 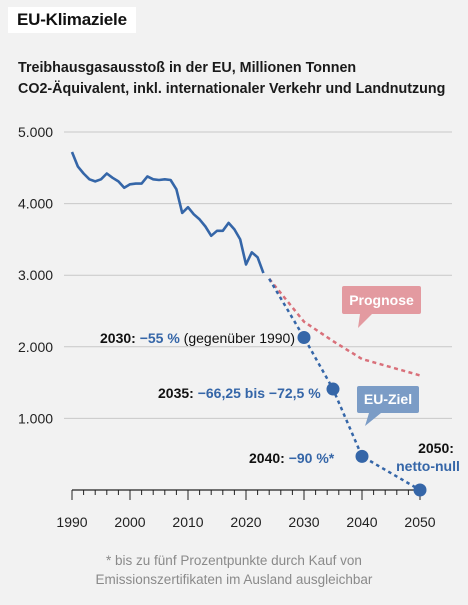 I want to click on forecast-callout, so click(x=381, y=307).